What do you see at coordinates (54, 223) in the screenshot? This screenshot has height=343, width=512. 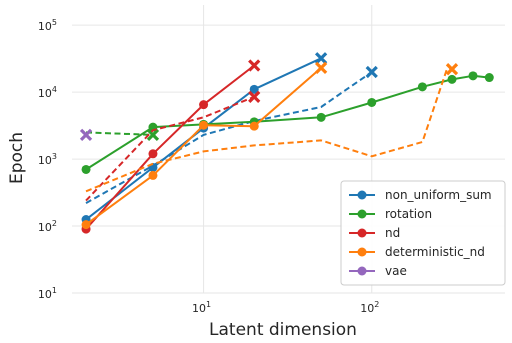 I see `y-tick-label-exponent: 2` at bounding box center [54, 223].